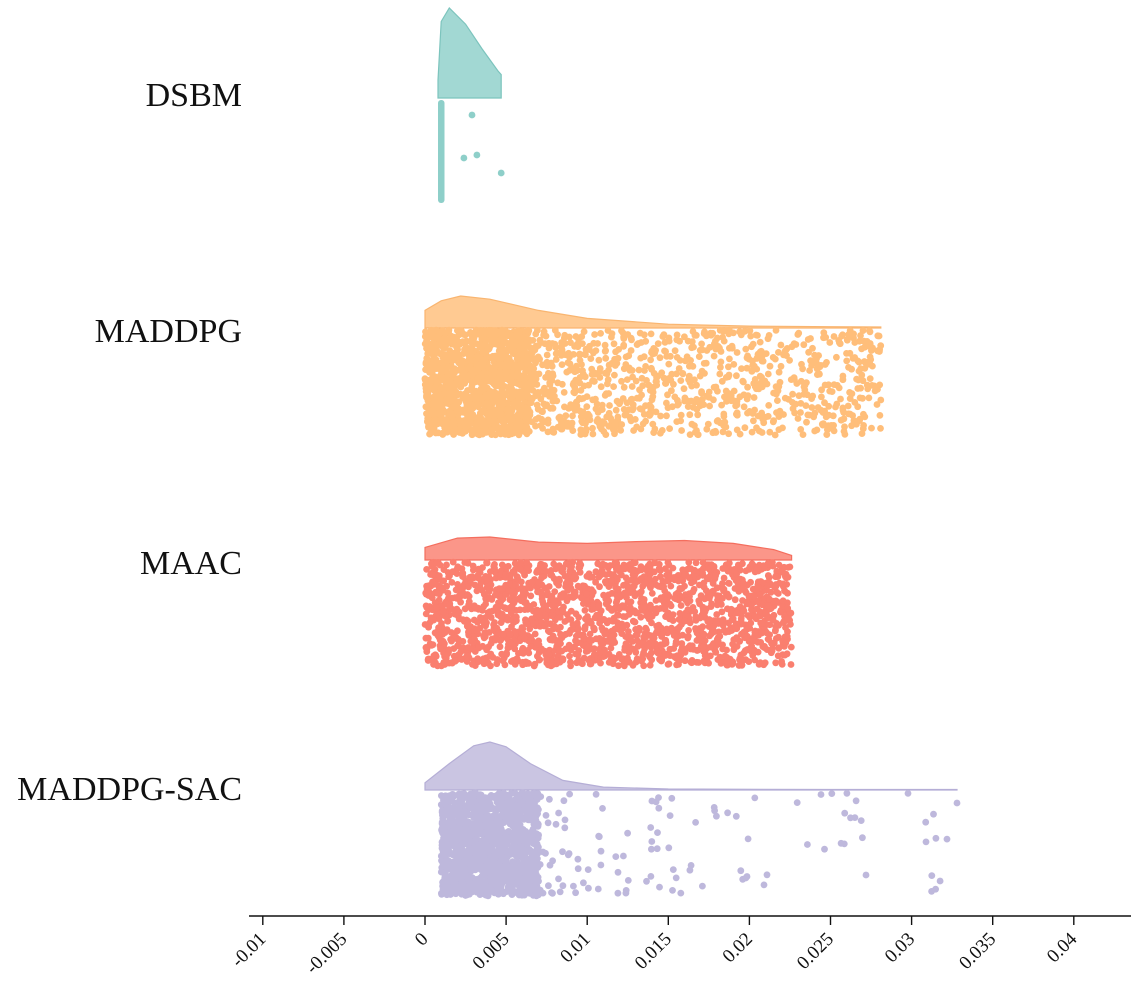 Image resolution: width=1131 pixels, height=994 pixels. What do you see at coordinates (194, 95) in the screenshot?
I see `category-label-dsbm: DSBM` at bounding box center [194, 95].